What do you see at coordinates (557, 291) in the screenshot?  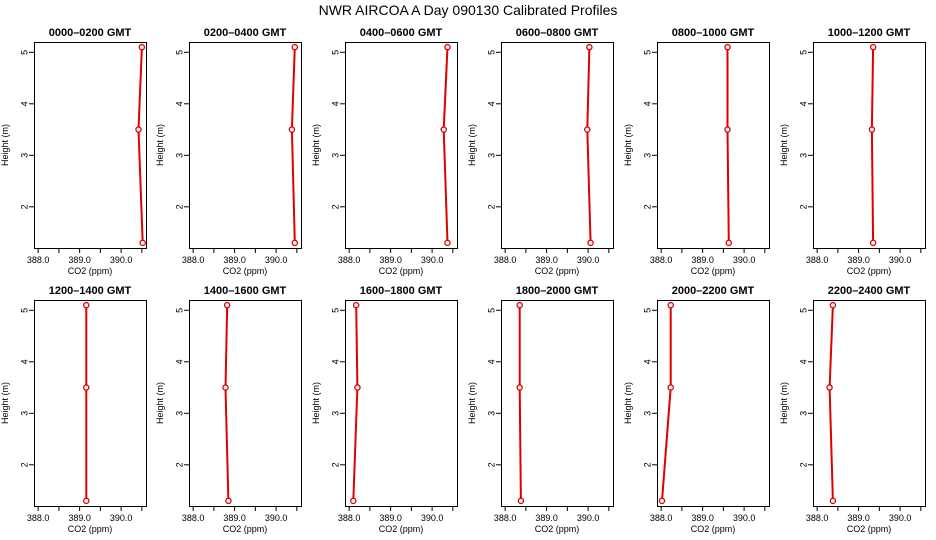 I see `panel-title: 1800–2000 GMT` at bounding box center [557, 291].